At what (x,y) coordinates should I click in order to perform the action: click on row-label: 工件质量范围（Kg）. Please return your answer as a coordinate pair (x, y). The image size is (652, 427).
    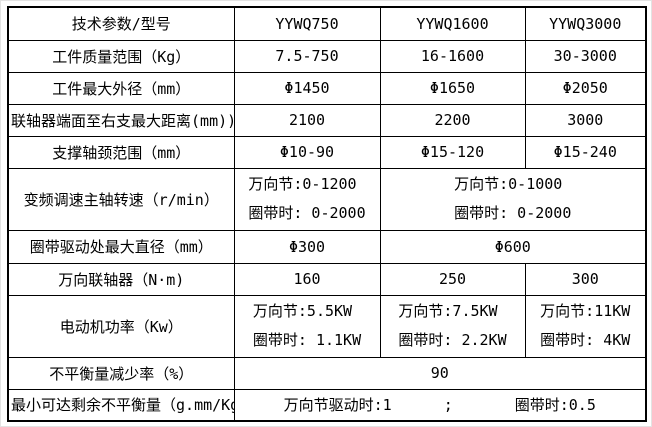
    Looking at the image, I should click on (121, 56).